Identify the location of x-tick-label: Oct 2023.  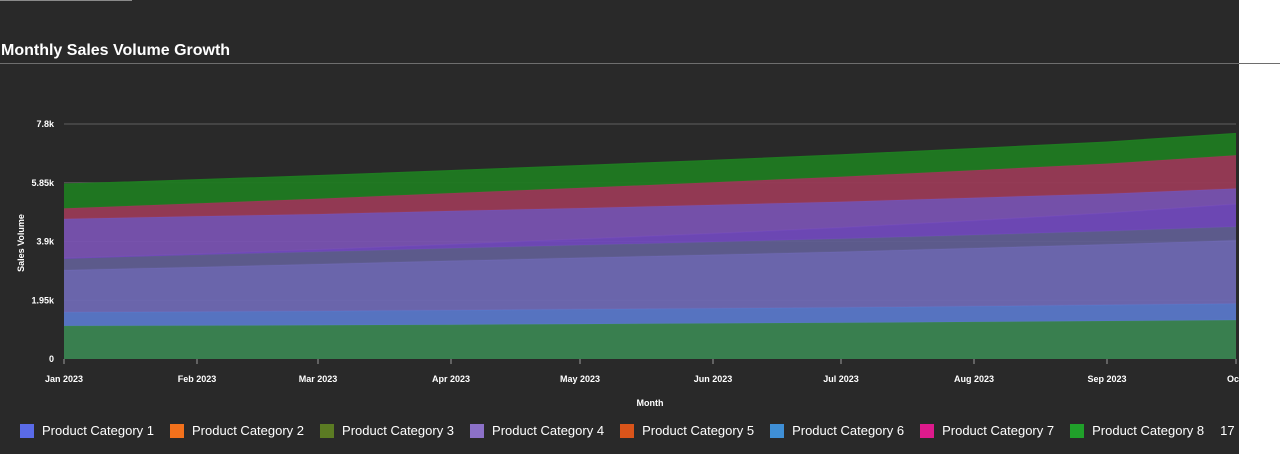
(1246, 379).